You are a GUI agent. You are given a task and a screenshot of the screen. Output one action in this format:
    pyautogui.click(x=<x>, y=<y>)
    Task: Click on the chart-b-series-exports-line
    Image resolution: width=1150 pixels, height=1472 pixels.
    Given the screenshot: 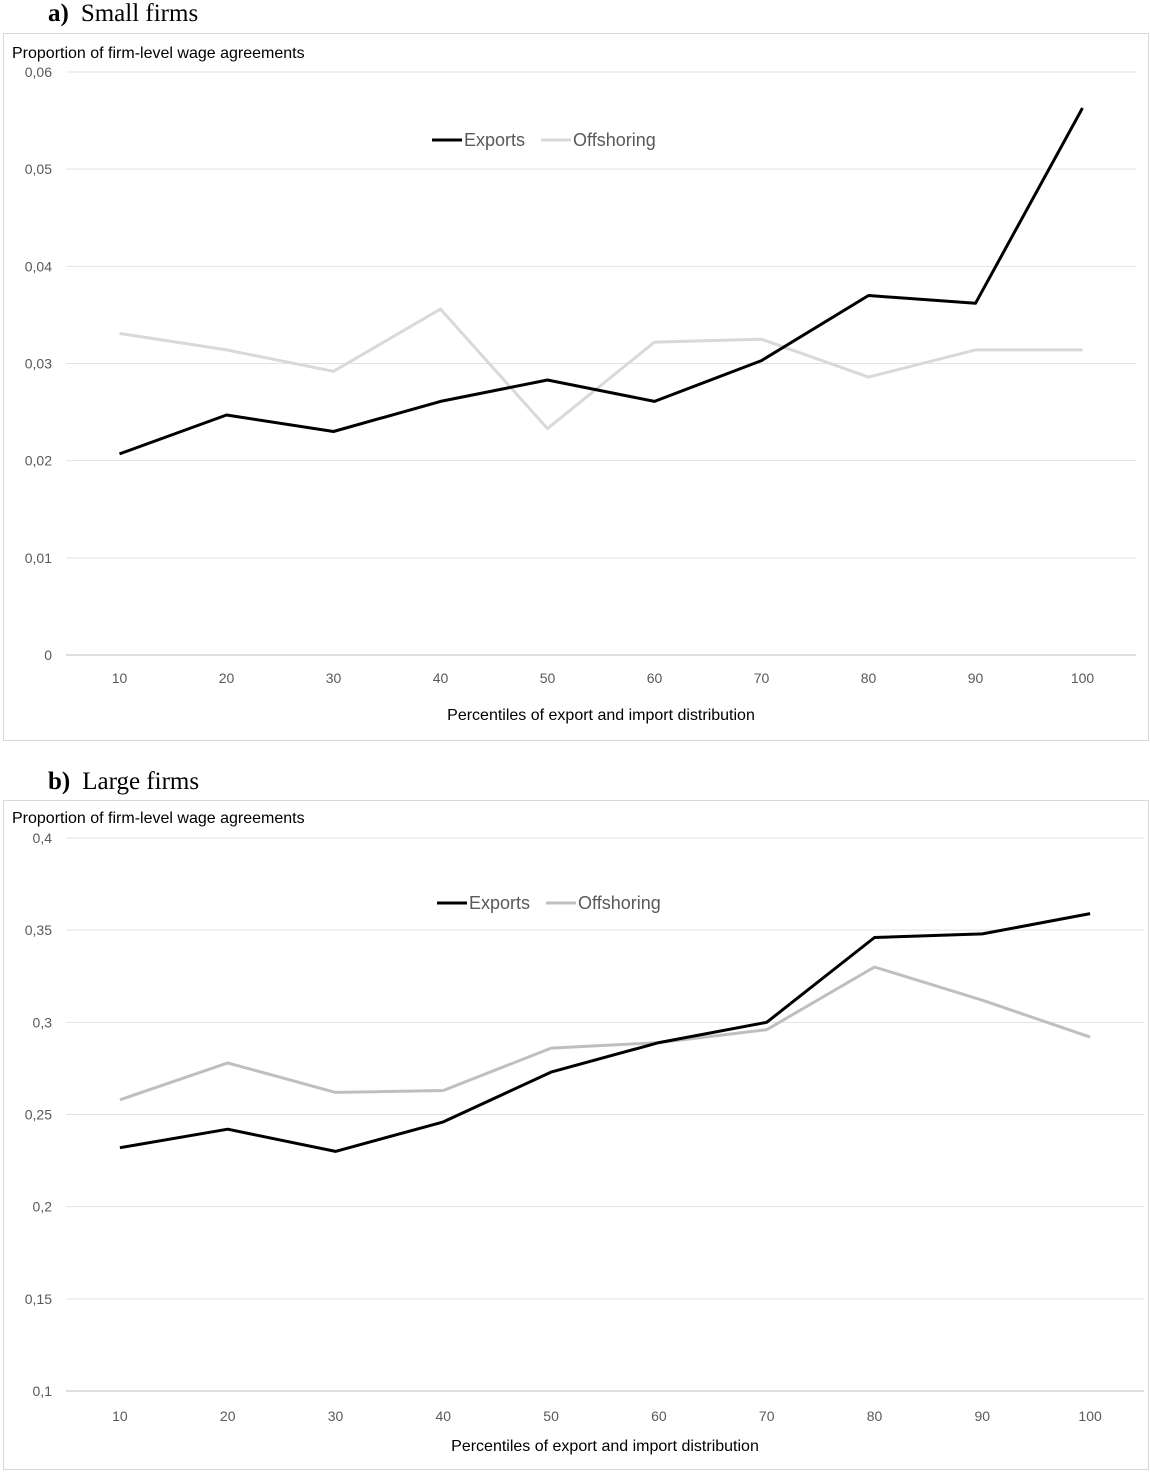 What is the action you would take?
    pyautogui.click(x=605, y=1032)
    